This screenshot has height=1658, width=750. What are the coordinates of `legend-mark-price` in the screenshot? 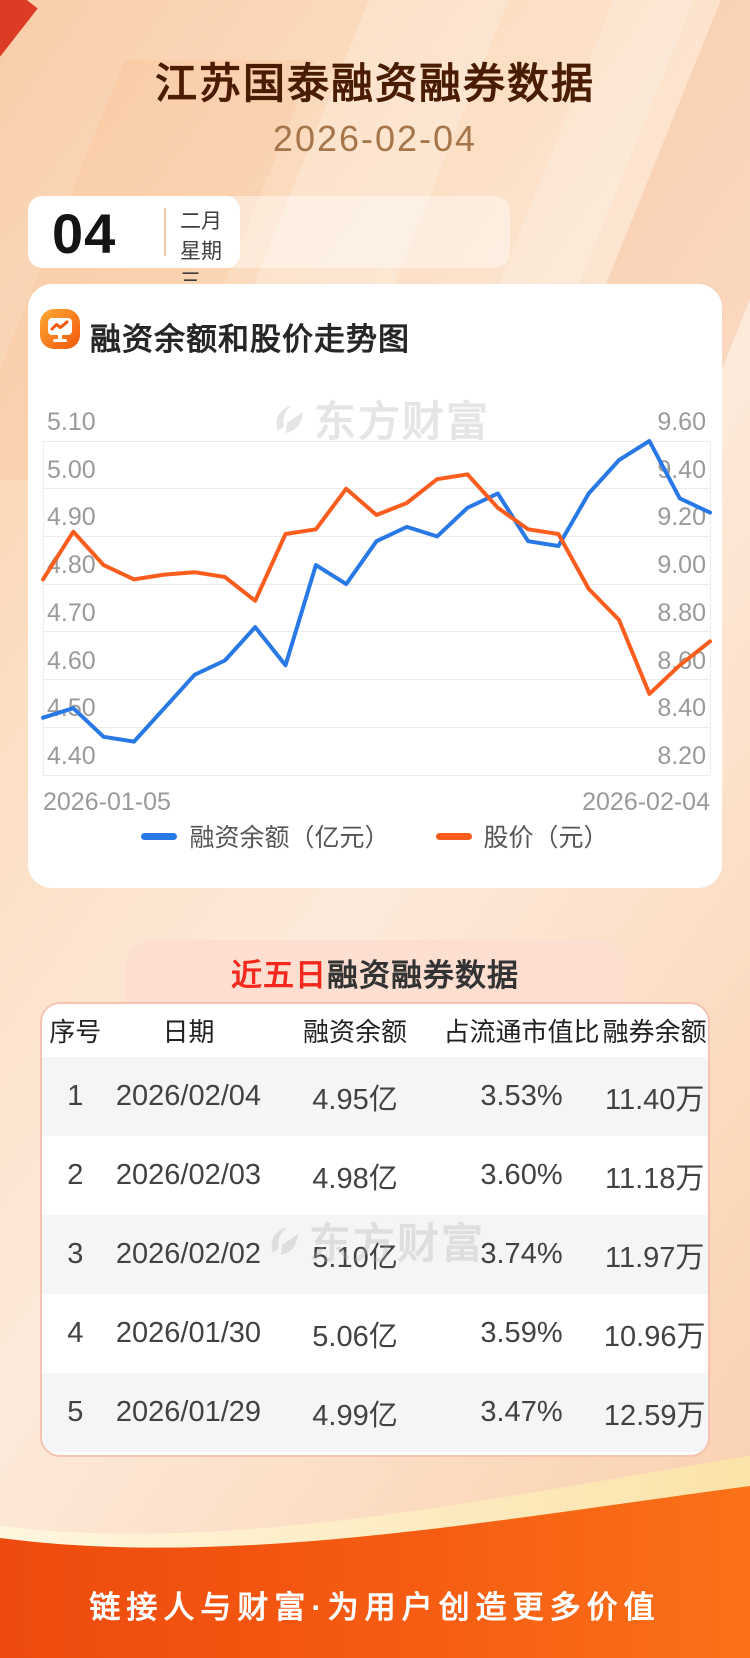 It's located at (453, 836).